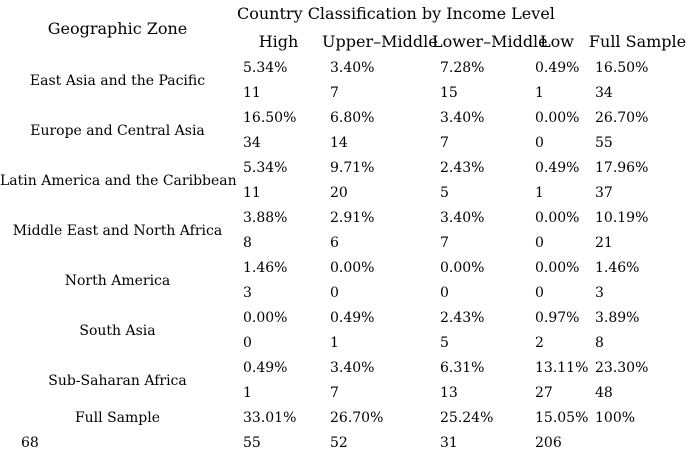 The width and height of the screenshot is (688, 464). I want to click on percent-value: 3.89%, so click(617, 318).